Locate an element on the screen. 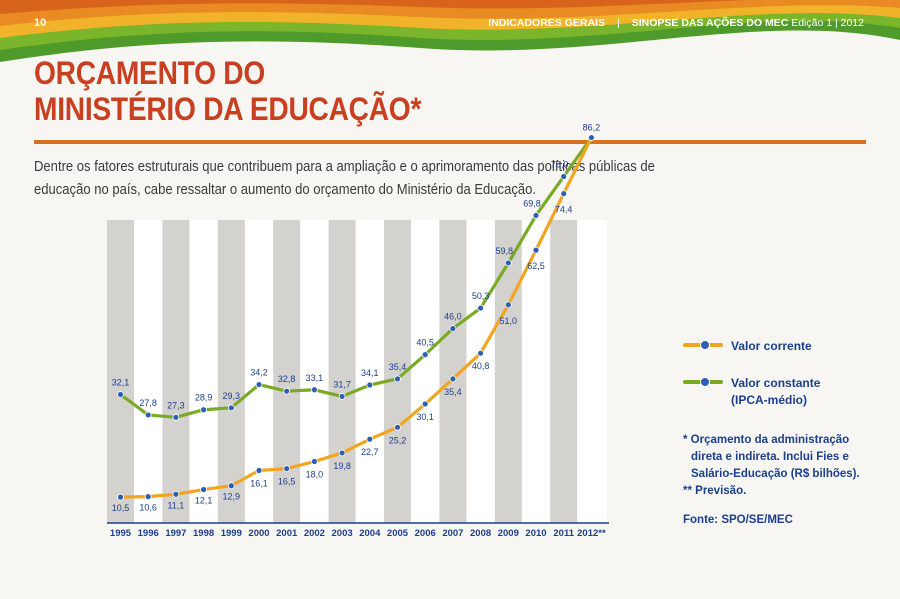 This screenshot has height=599, width=900. data-label-constante: 31,7 is located at coordinates (342, 384).